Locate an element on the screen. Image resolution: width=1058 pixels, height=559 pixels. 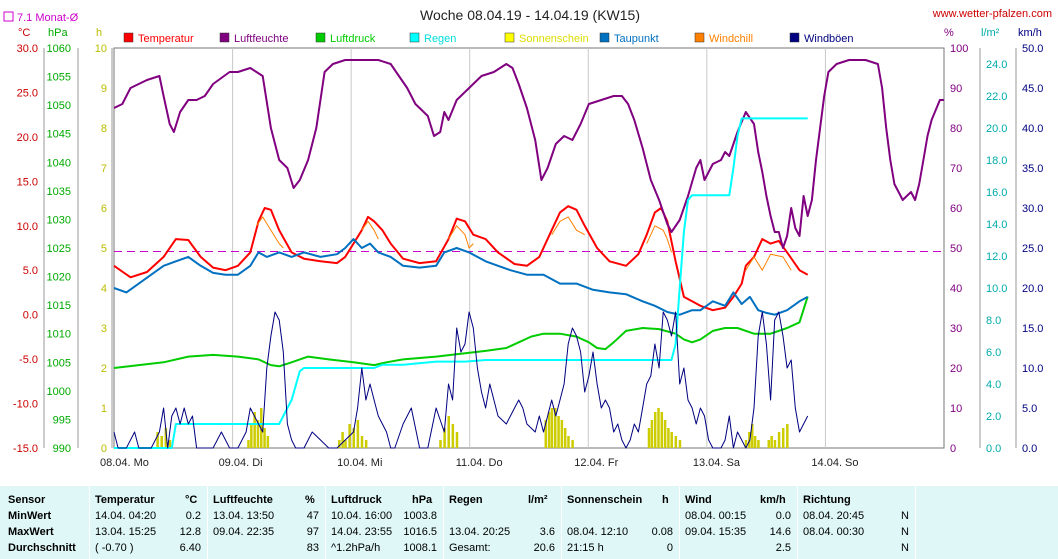
unit-pct: % is located at coordinates (949, 33).